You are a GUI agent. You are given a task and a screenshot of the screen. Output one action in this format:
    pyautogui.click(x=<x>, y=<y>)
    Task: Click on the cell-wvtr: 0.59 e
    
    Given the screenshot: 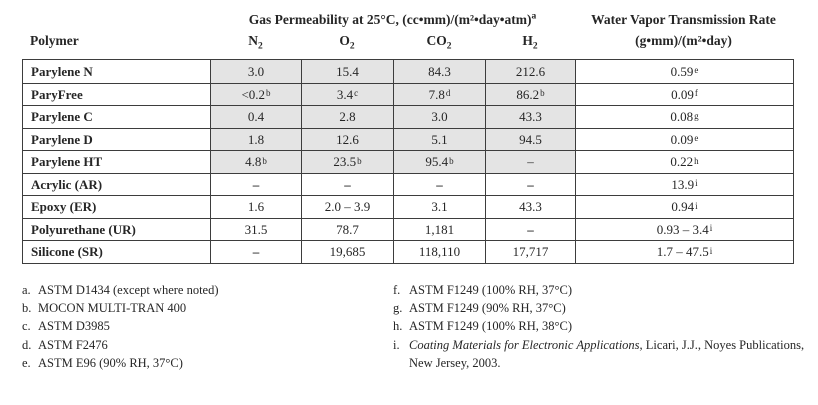 What is the action you would take?
    pyautogui.click(x=684, y=71)
    